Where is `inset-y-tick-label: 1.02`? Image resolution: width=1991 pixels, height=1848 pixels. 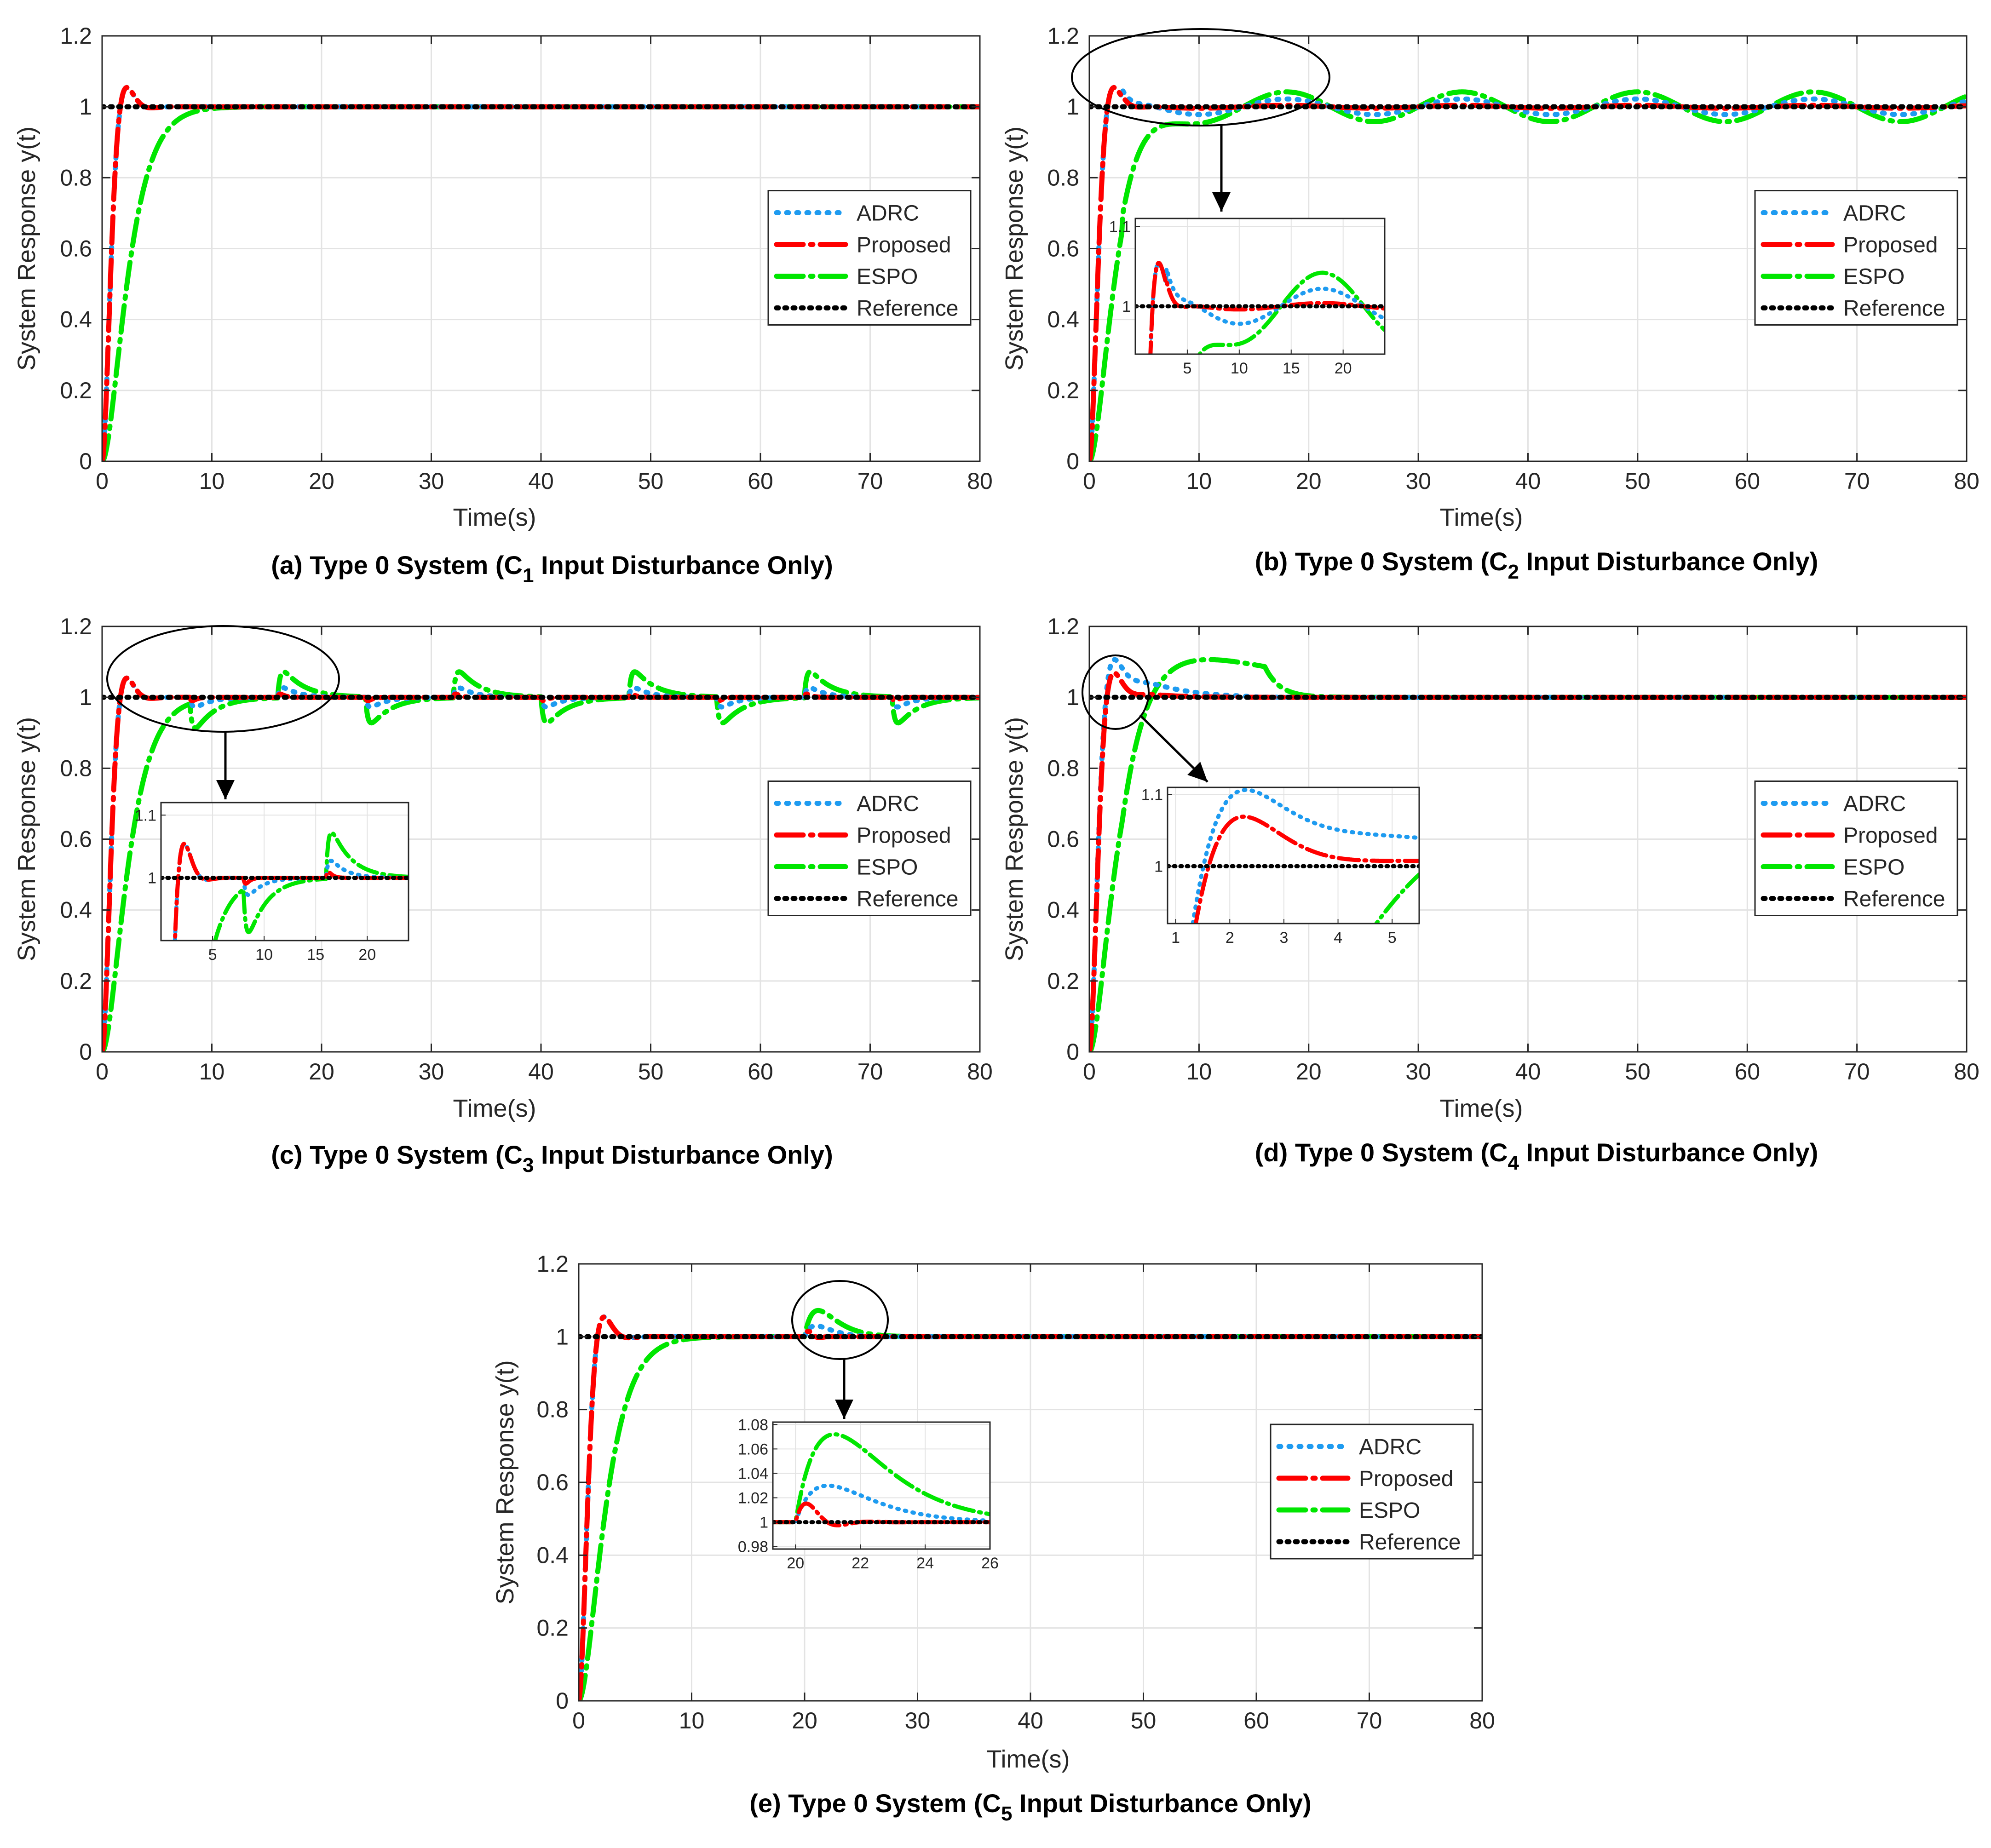 inset-y-tick-label: 1.02 is located at coordinates (753, 1498).